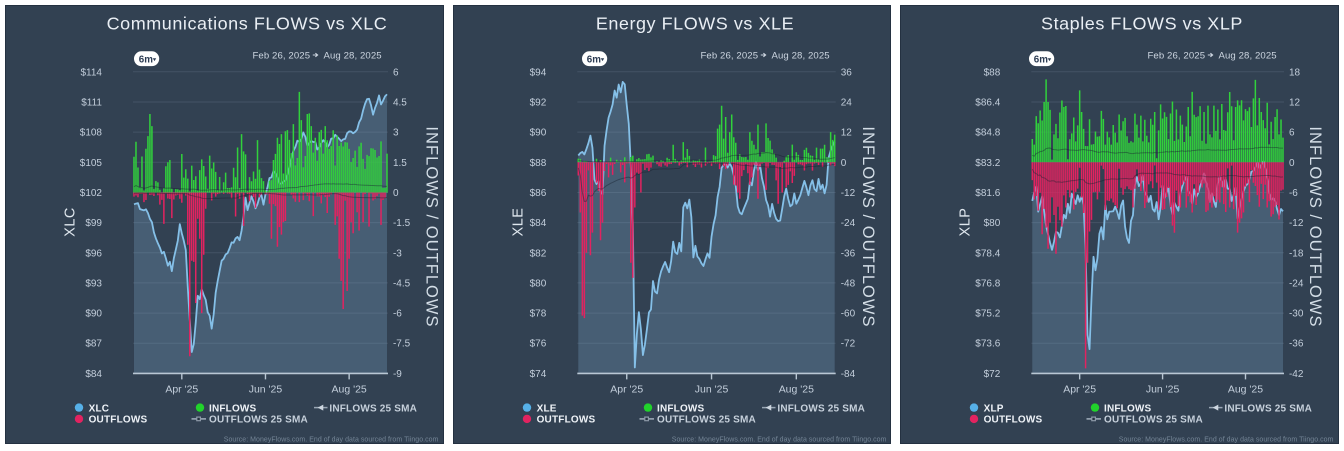  What do you see at coordinates (537, 253) in the screenshot?
I see `svg-text: $82` at bounding box center [537, 253].